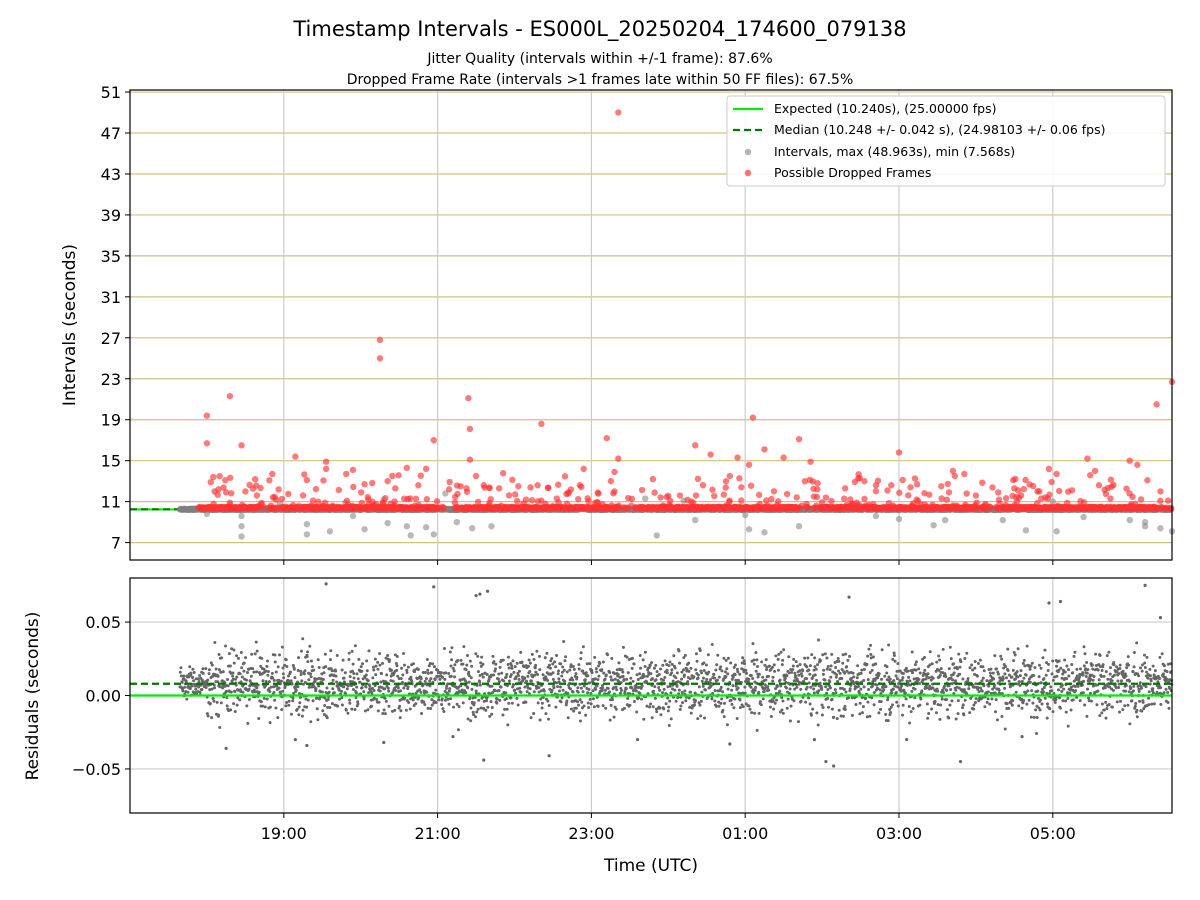 This screenshot has width=1200, height=900. Describe the element at coordinates (111, 92) in the screenshot. I see `intervals-y-tick-label: 51` at that location.